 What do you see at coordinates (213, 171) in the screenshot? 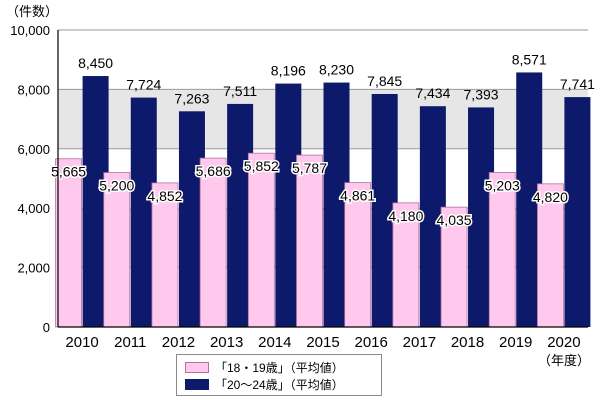
I see `data-label-18-19-2013: 5,686` at bounding box center [213, 171].